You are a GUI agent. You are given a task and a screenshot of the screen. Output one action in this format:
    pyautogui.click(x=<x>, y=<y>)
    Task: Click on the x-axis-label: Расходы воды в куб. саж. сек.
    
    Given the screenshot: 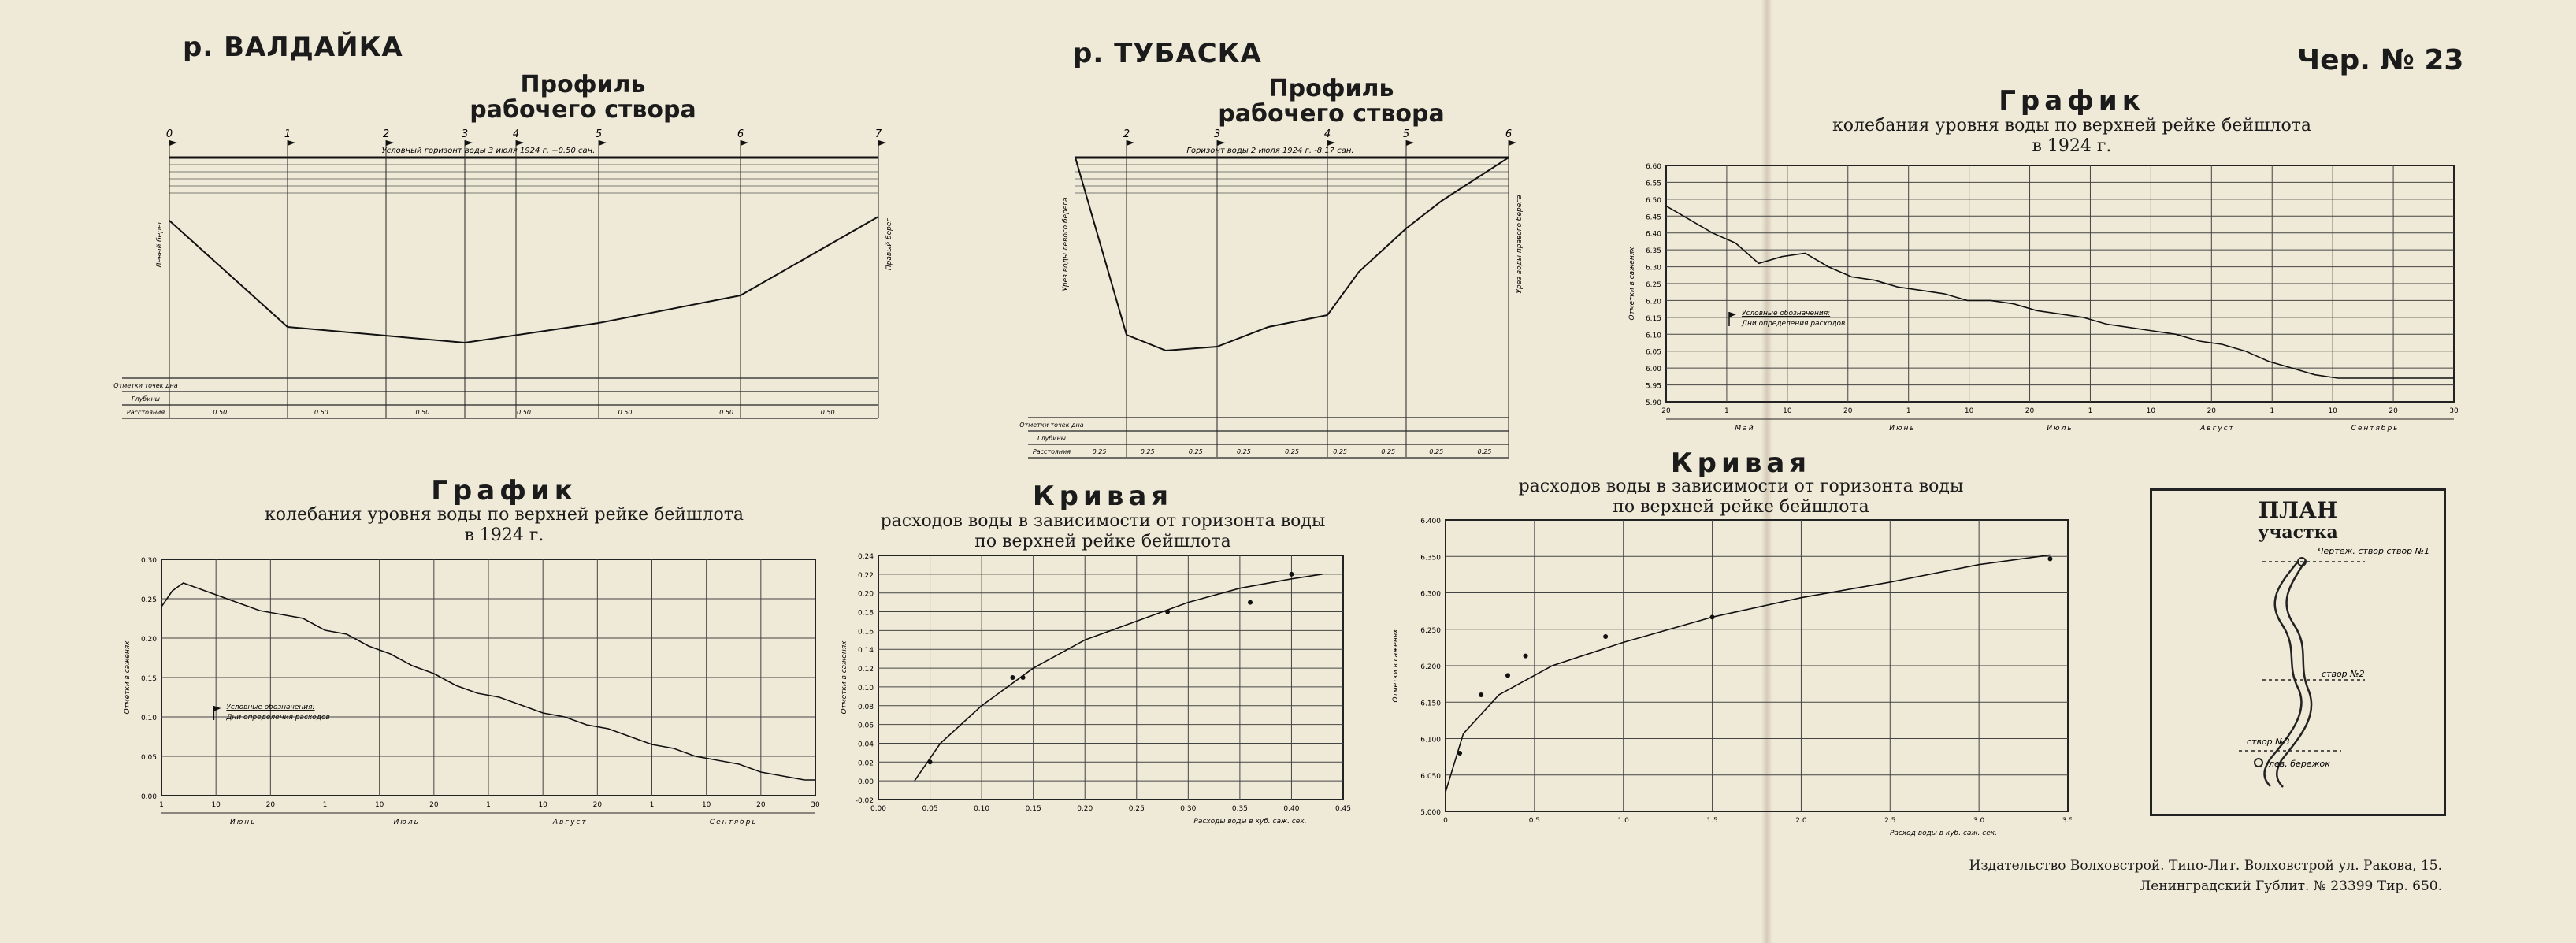 What is the action you would take?
    pyautogui.click(x=1249, y=822)
    